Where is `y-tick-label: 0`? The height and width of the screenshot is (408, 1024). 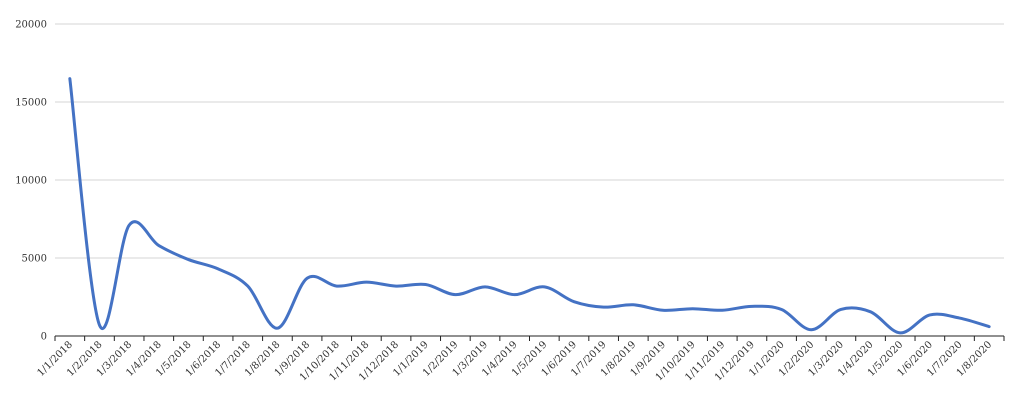
y-tick-label: 0 is located at coordinates (44, 337).